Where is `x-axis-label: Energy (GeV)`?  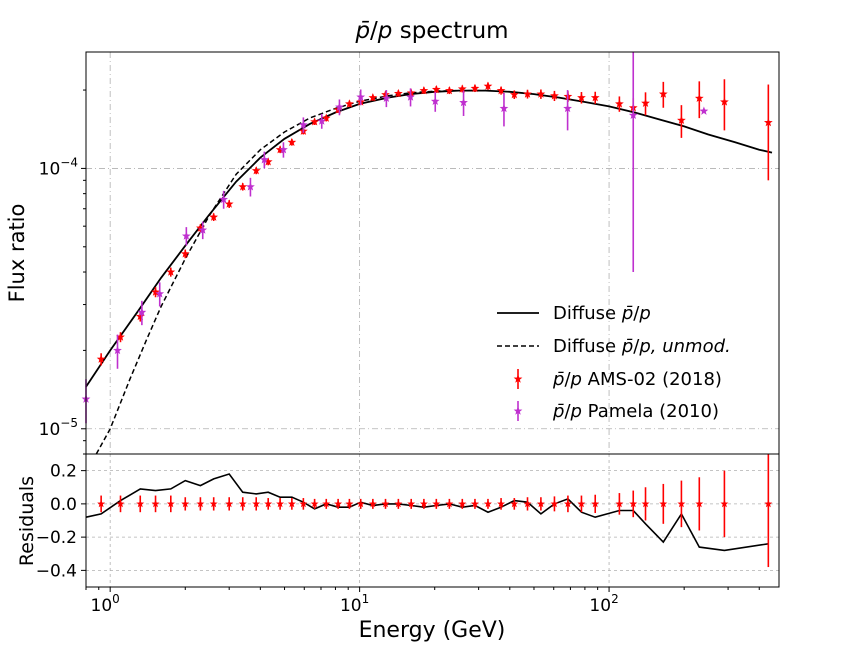
x-axis-label: Energy (GeV) is located at coordinates (432, 630).